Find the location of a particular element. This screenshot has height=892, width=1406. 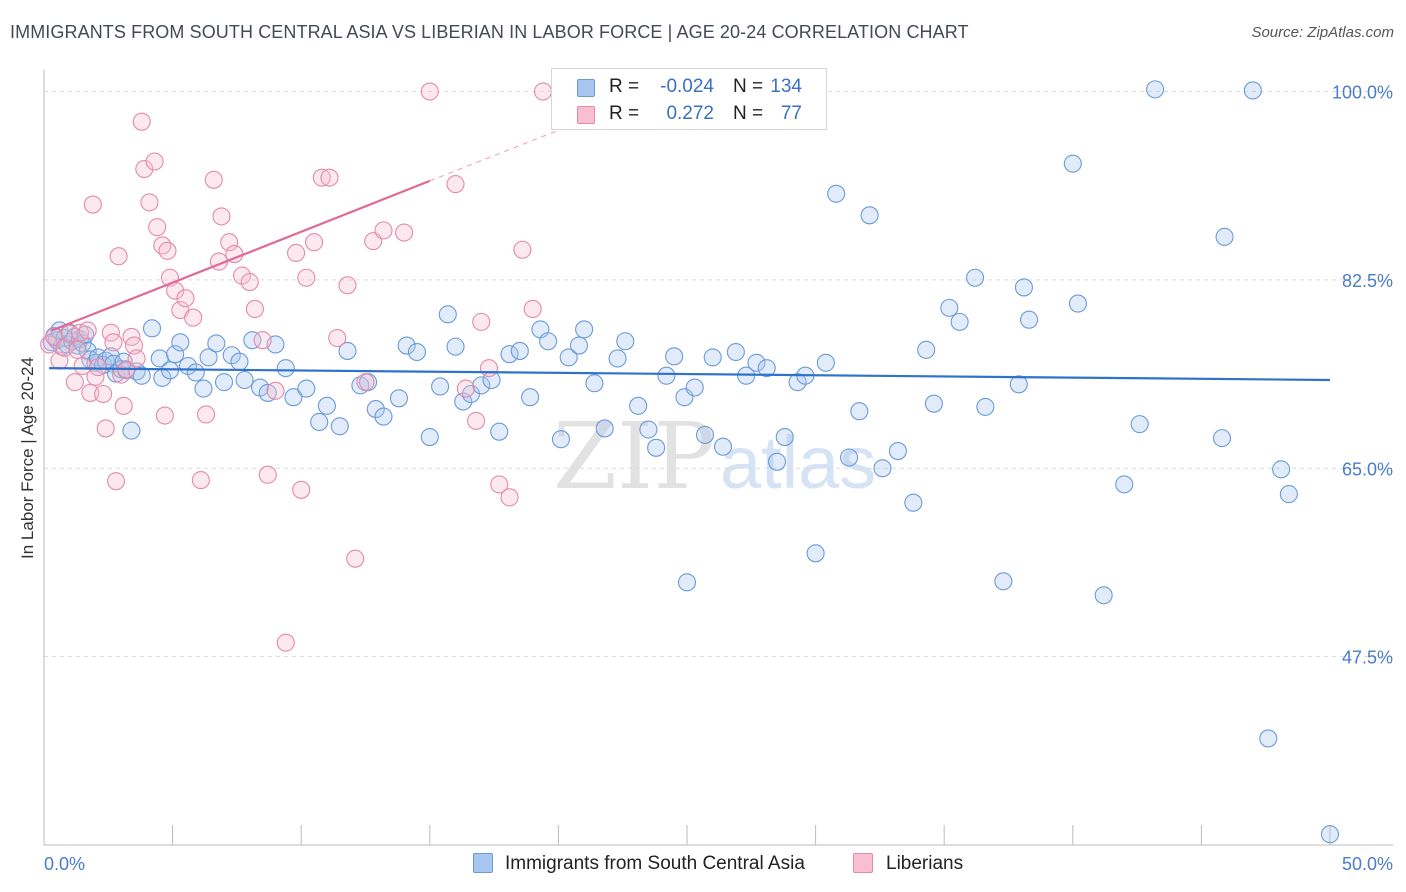

stats-swatch-pink is located at coordinates (586, 115).